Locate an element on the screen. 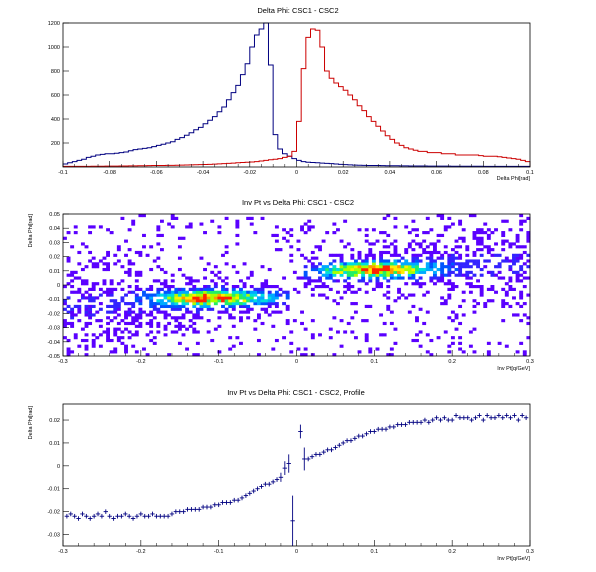  bottom-xtick-label: 0.3 is located at coordinates (530, 552).